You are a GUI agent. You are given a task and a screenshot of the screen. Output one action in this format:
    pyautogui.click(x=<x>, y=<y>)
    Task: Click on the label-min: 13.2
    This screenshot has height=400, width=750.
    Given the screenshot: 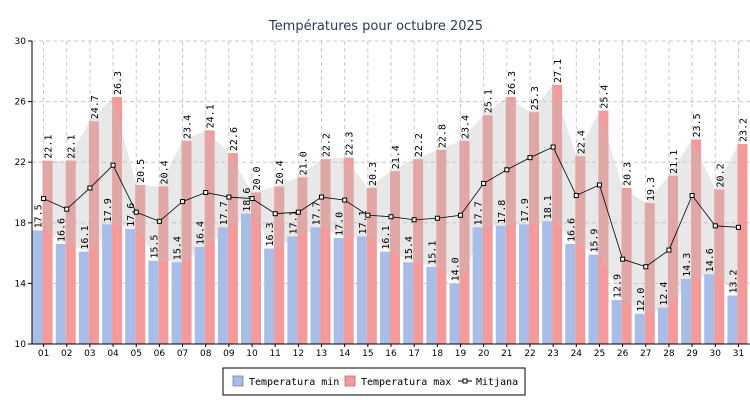 What is the action you would take?
    pyautogui.click(x=733, y=281)
    